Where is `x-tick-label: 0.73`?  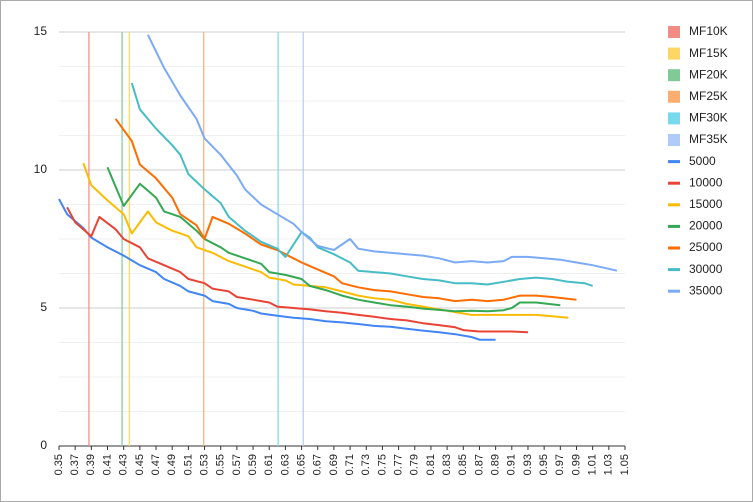 x-tick-label: 0.73 is located at coordinates (366, 464).